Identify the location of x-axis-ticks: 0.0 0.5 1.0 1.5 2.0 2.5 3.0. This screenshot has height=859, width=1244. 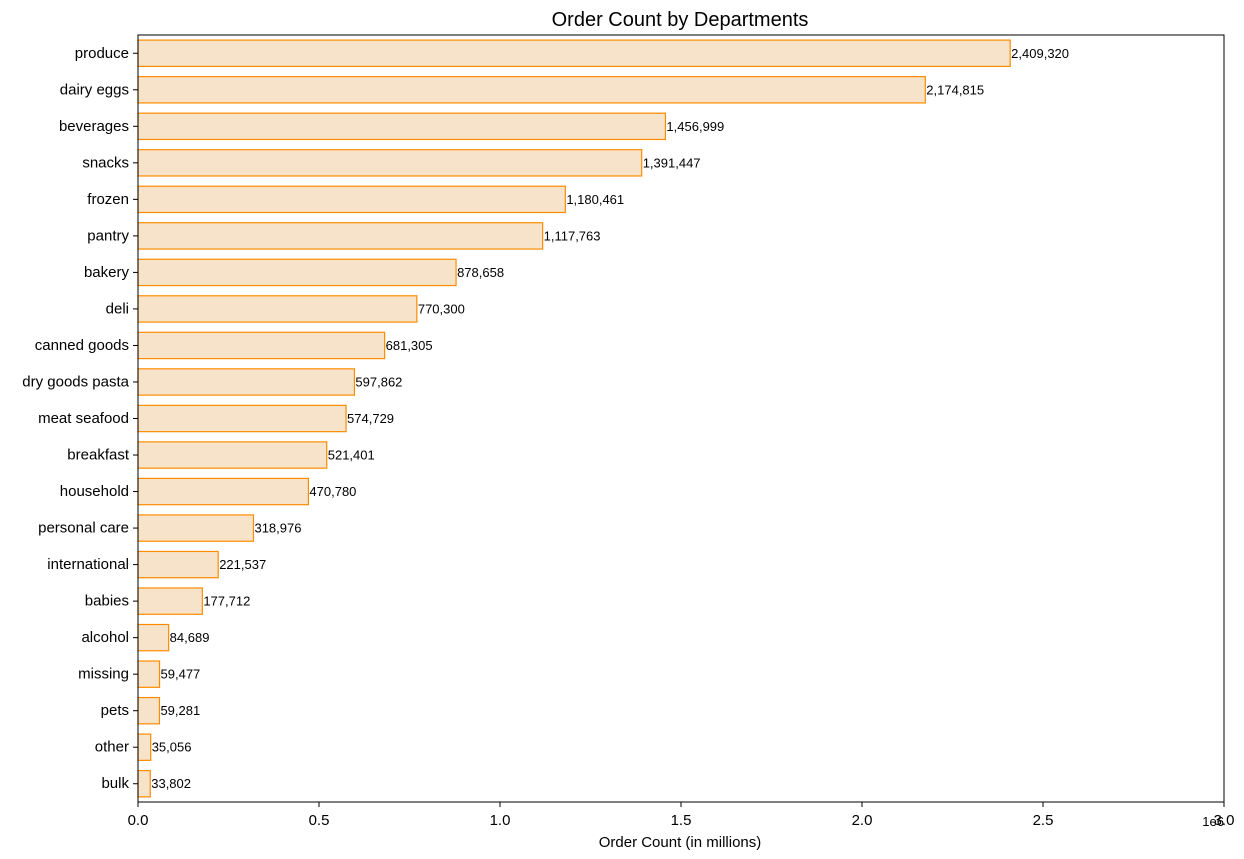
(681, 815).